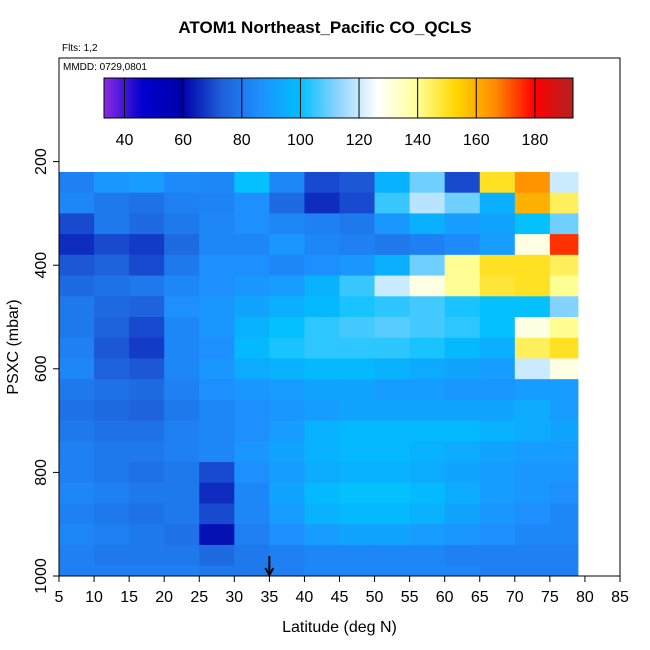  Describe the element at coordinates (535, 140) in the screenshot. I see `colorbar-tick-label: 180` at that location.